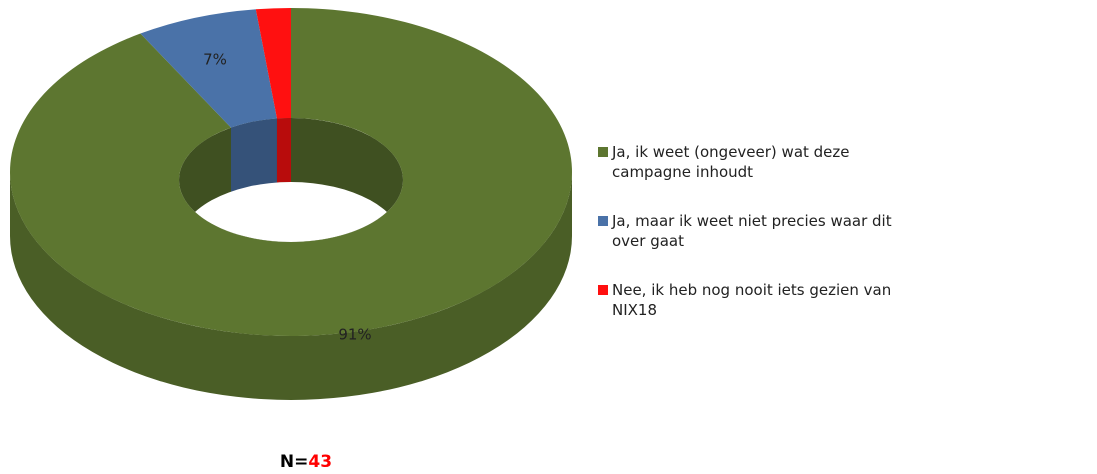 The width and height of the screenshot is (1097, 474). I want to click on sample-size-value: 43, so click(320, 462).